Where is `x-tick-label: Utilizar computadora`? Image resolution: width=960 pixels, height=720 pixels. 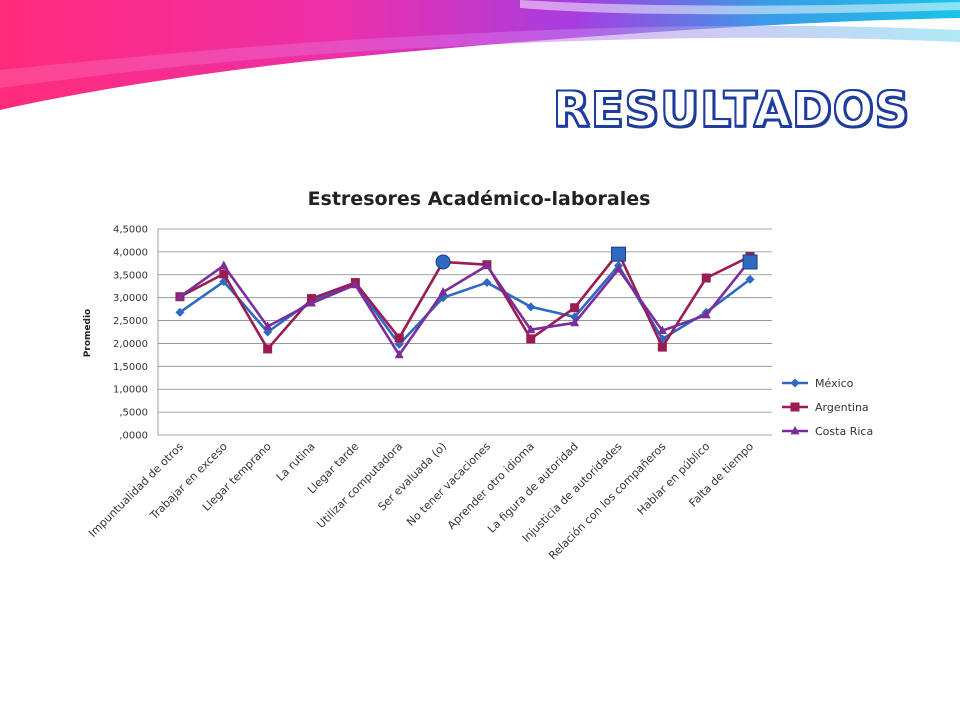 x-tick-label: Utilizar computadora is located at coordinates (359, 485).